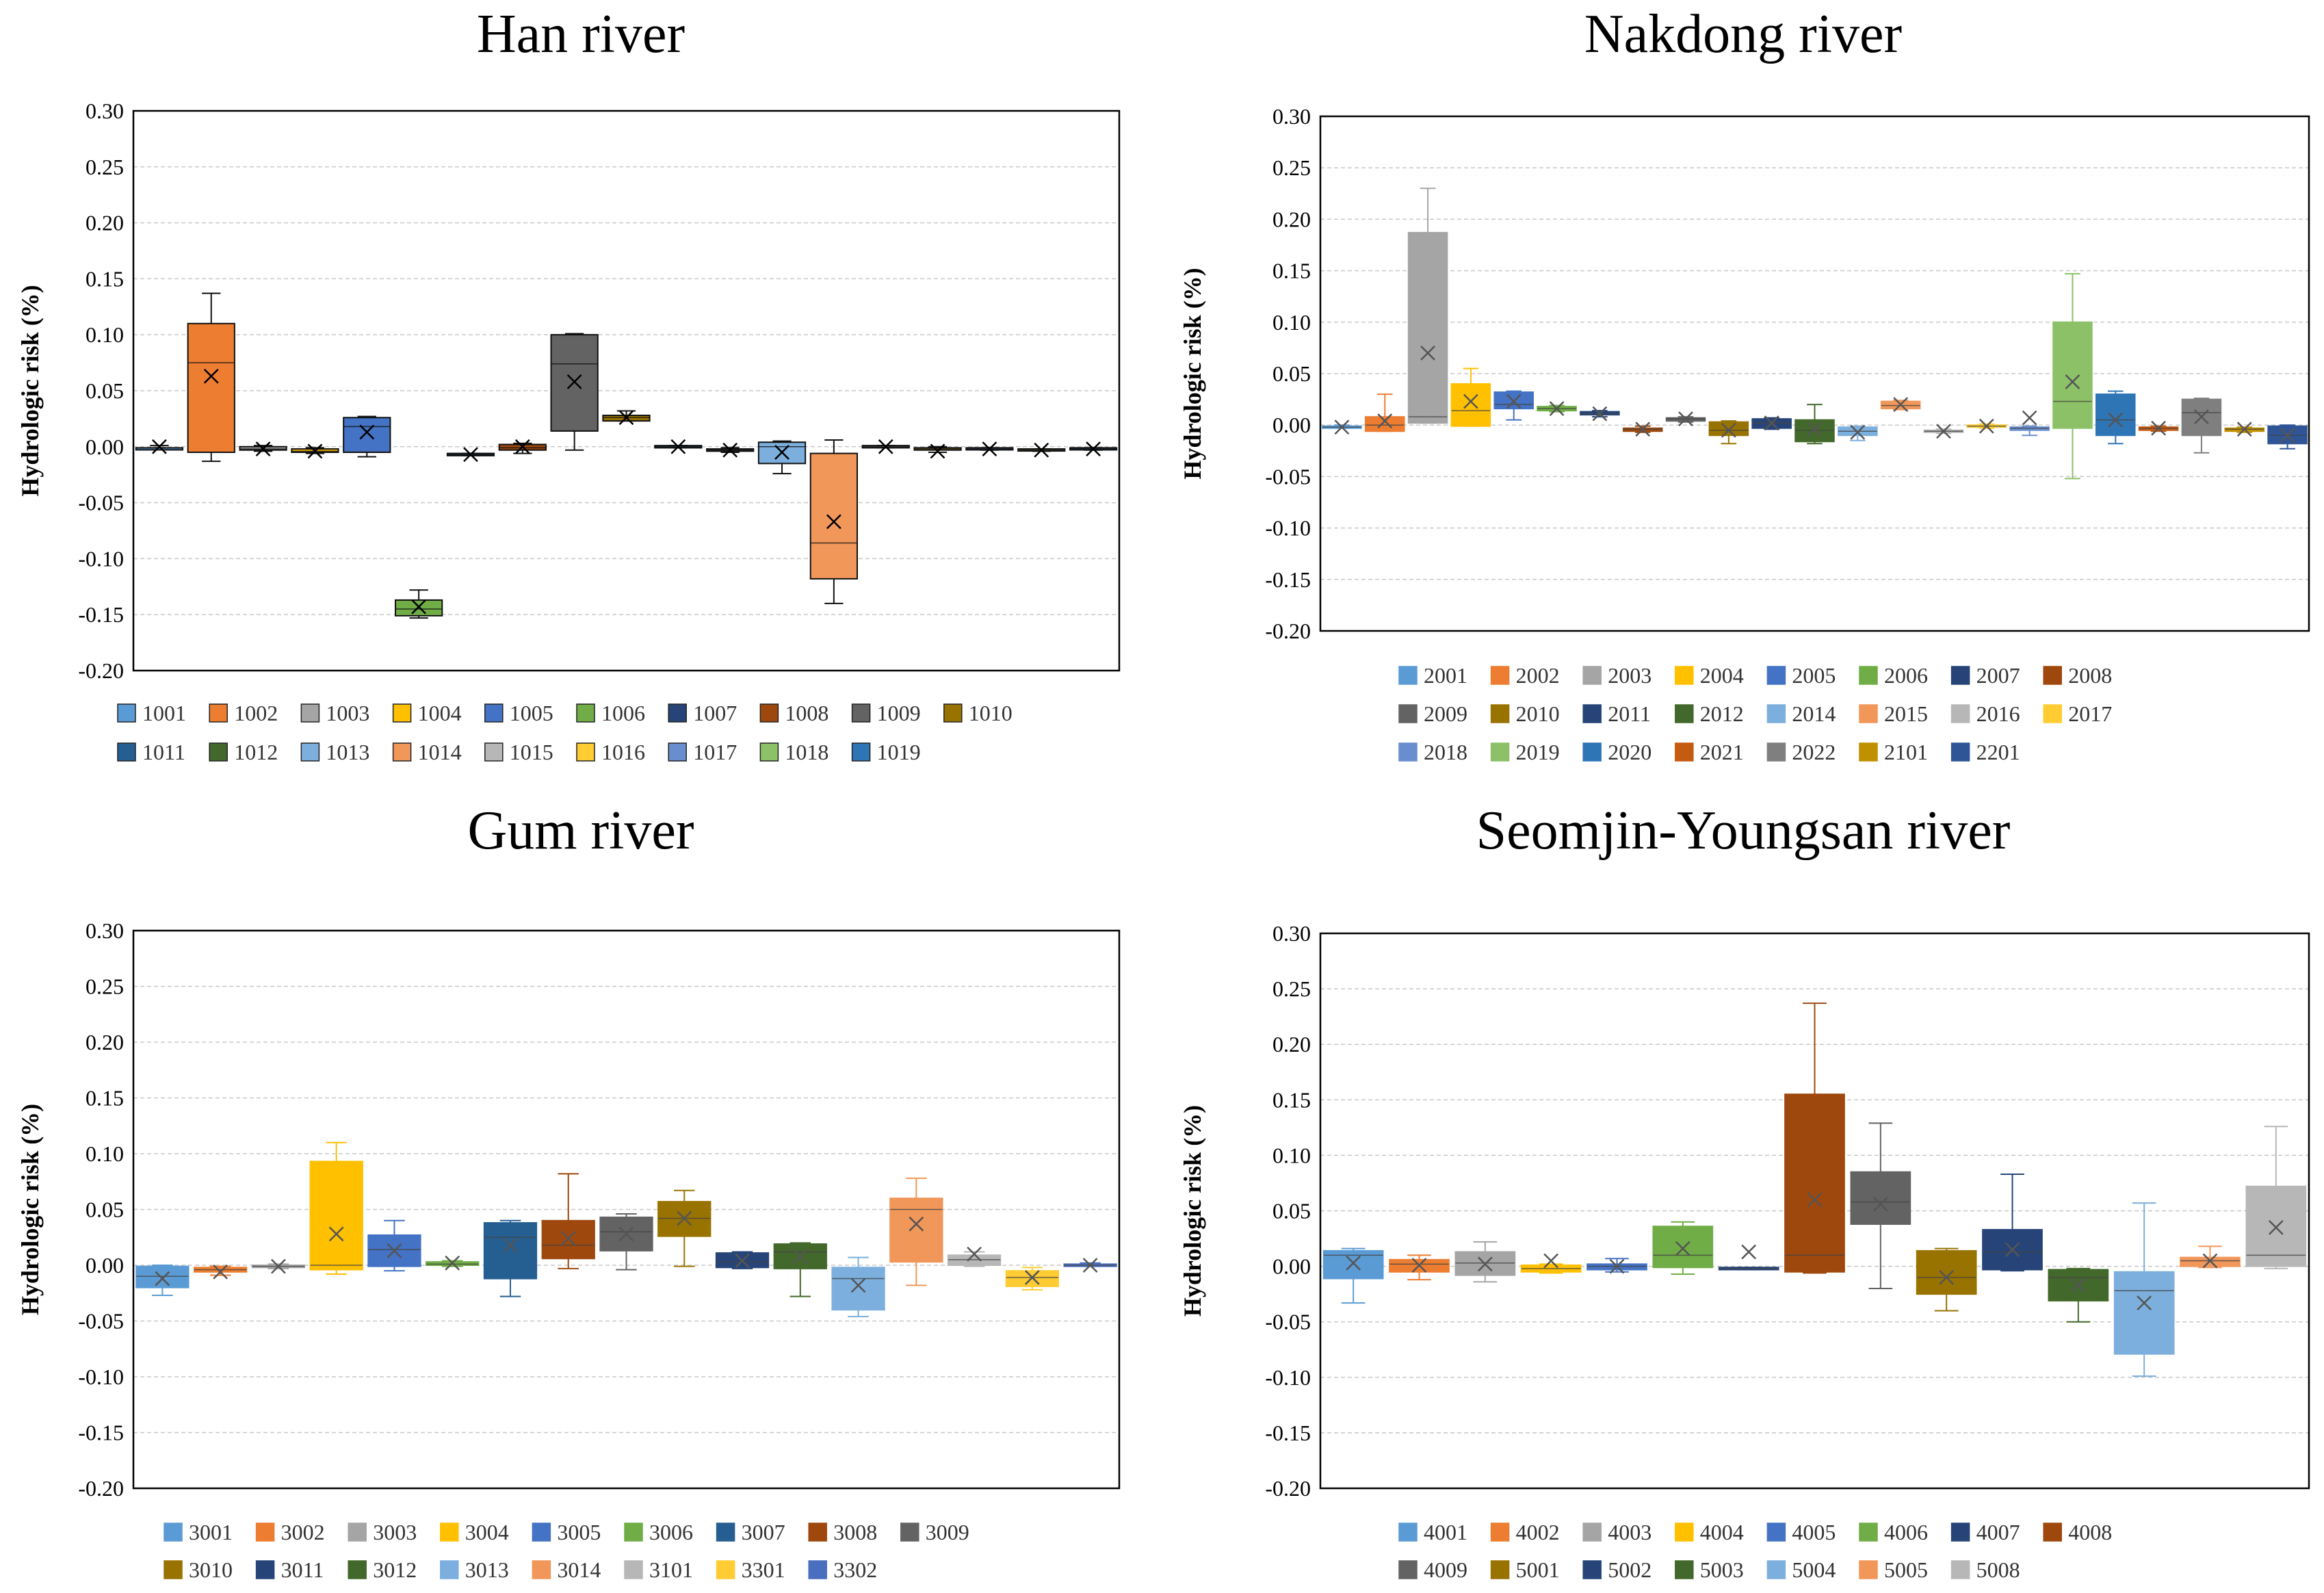  Describe the element at coordinates (1743, 34) in the screenshot. I see `chart-title: Nakdong river` at that location.